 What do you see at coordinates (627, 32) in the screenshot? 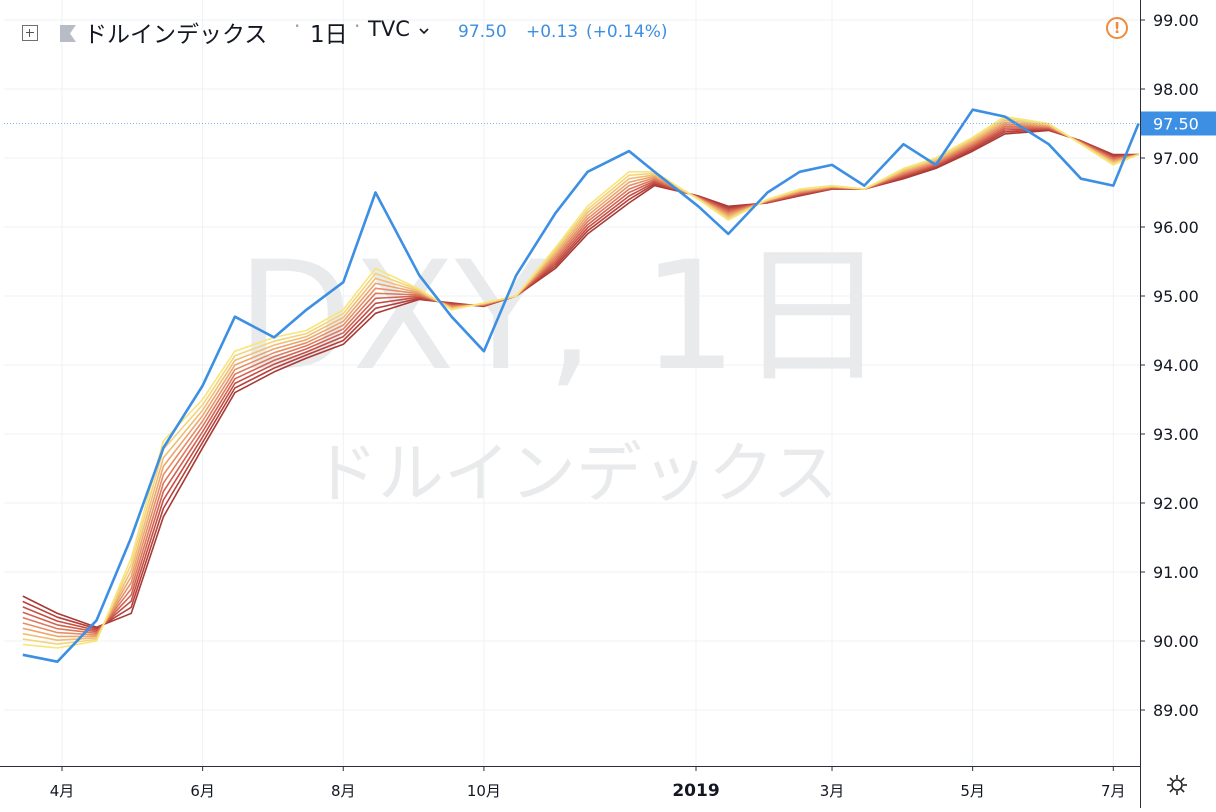
I see `price-change-percent: (+0.14%)` at bounding box center [627, 32].